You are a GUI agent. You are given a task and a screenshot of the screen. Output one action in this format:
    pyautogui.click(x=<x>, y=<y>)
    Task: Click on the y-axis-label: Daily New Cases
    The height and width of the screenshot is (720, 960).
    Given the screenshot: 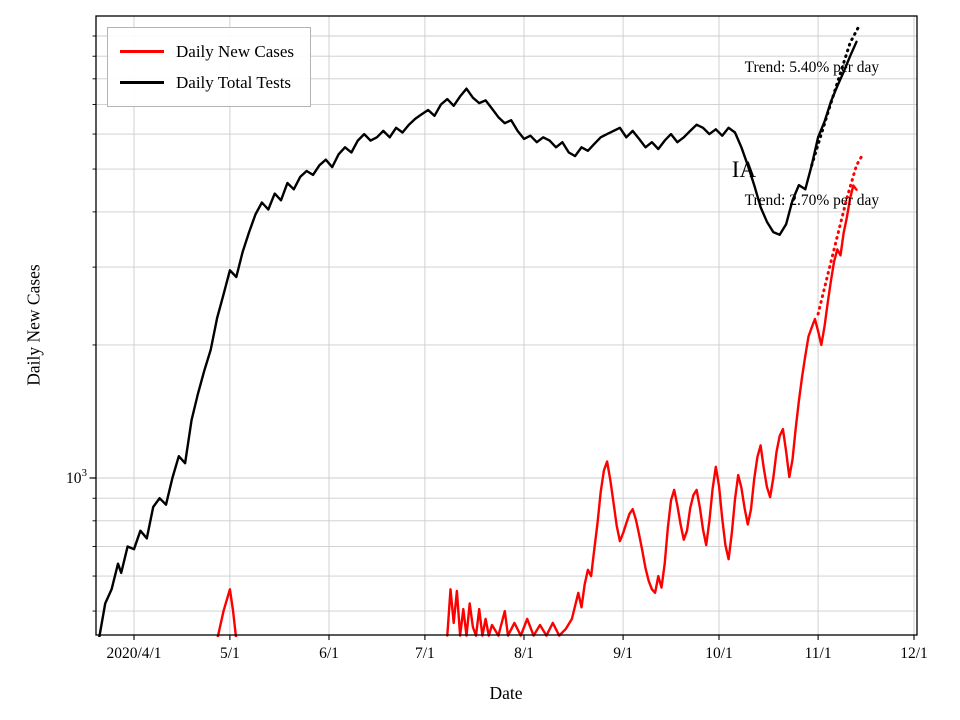 What is the action you would take?
    pyautogui.click(x=33, y=325)
    